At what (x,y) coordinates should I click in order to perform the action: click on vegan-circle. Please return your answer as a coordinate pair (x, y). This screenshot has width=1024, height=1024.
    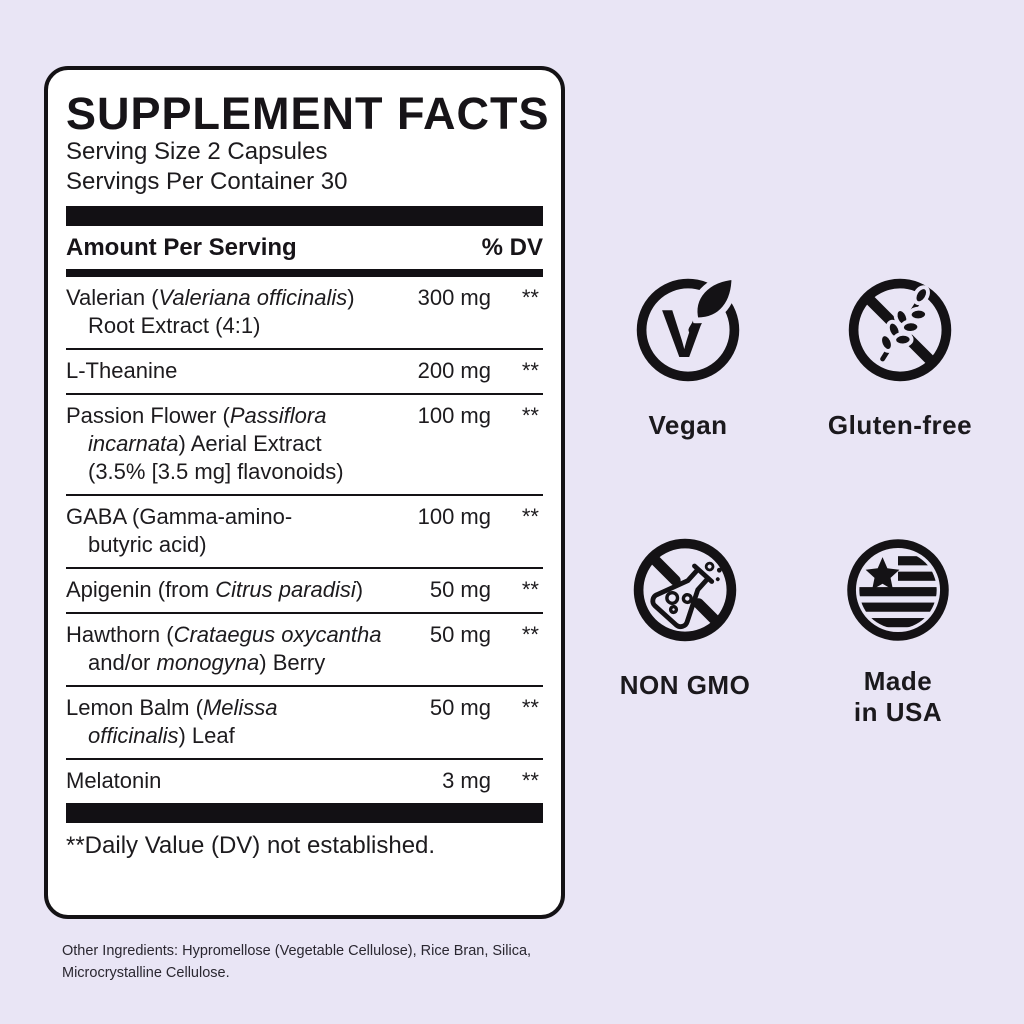
    Looking at the image, I should click on (688, 330).